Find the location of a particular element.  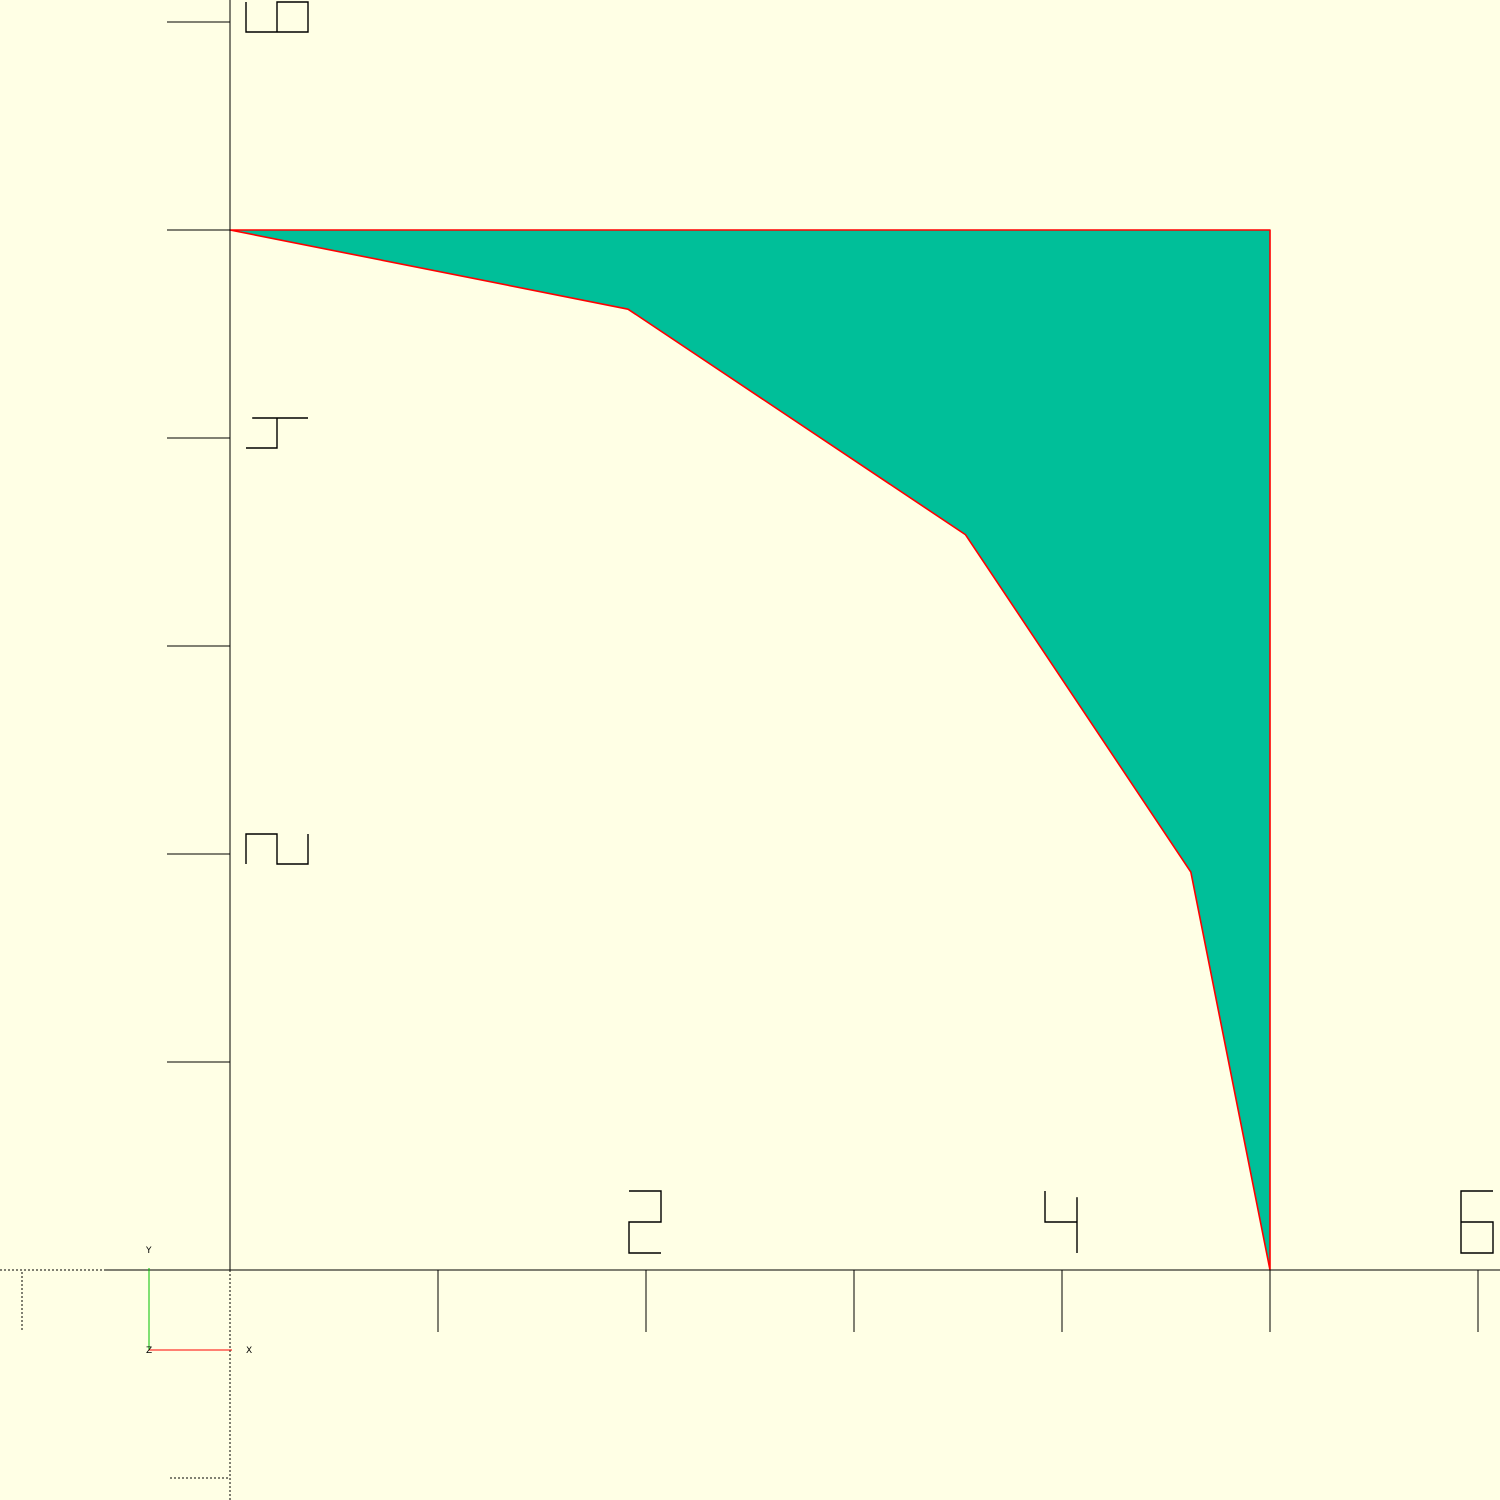

gizmo-y-label: Y is located at coordinates (148, 1251).